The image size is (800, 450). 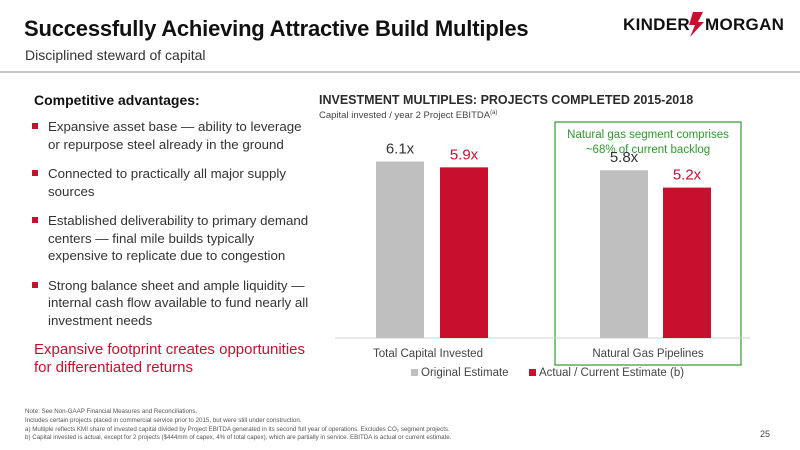 What do you see at coordinates (494, 113) in the screenshot?
I see `chart-subtitle-footnote-ref: (a)` at bounding box center [494, 113].